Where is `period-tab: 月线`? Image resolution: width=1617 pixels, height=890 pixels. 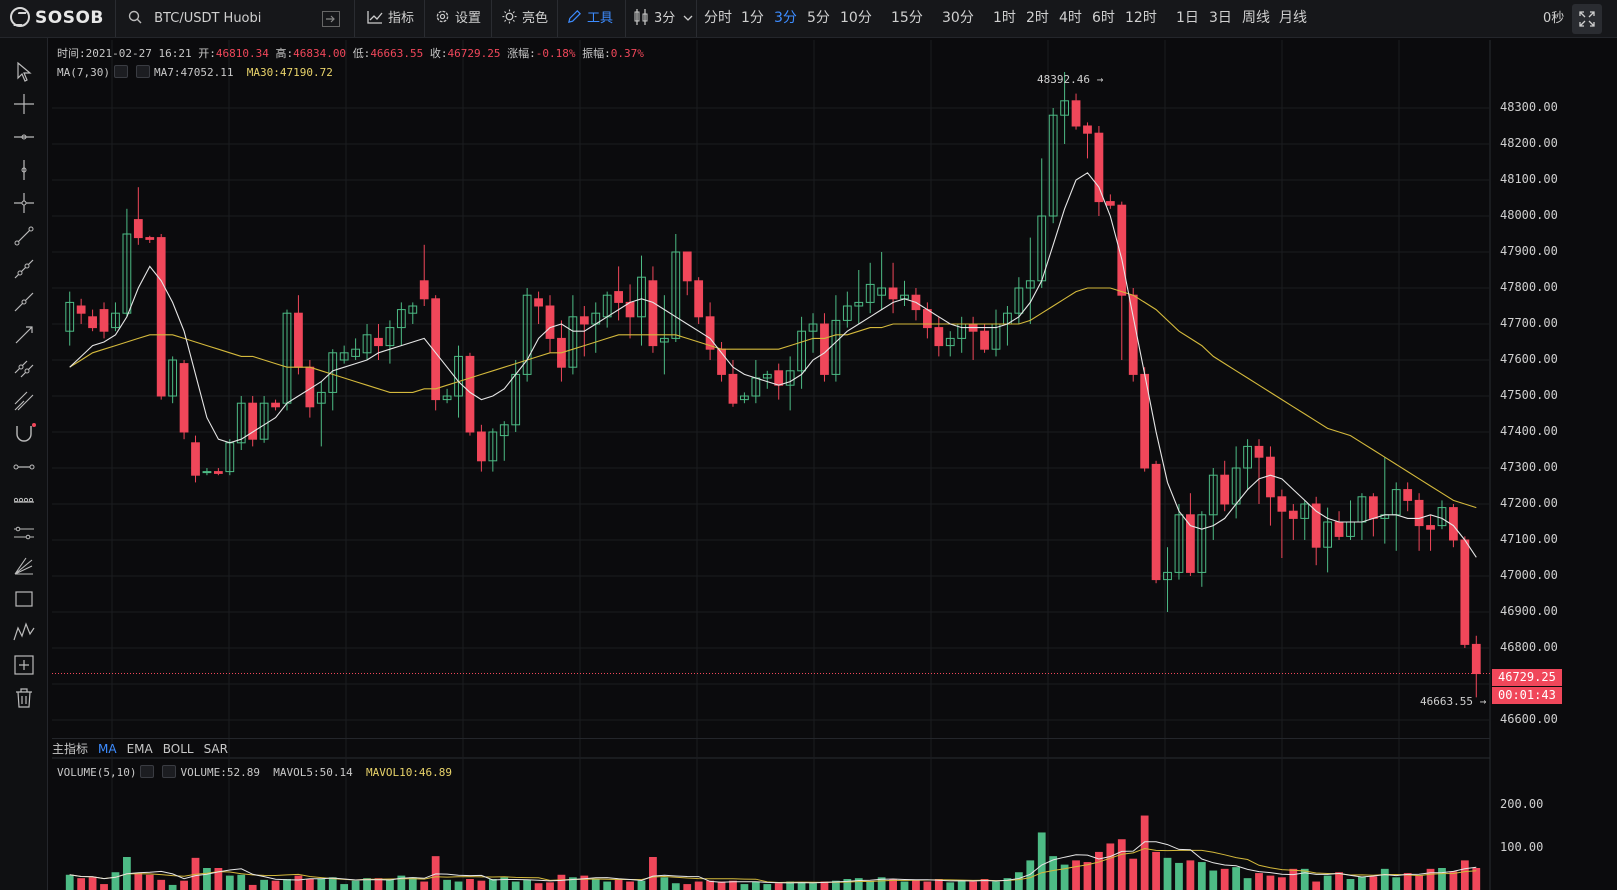
period-tab: 月线 is located at coordinates (1293, 18).